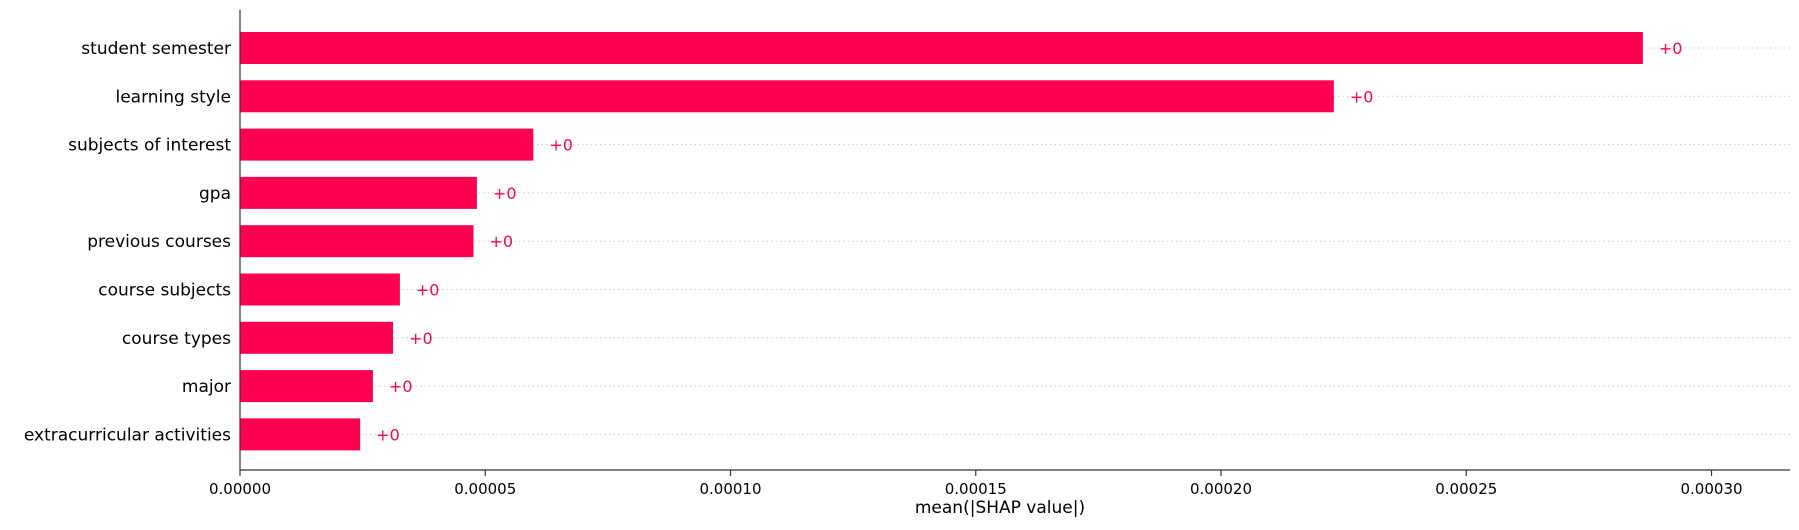 This screenshot has height=530, width=1799. I want to click on category-label: course subjects, so click(164, 291).